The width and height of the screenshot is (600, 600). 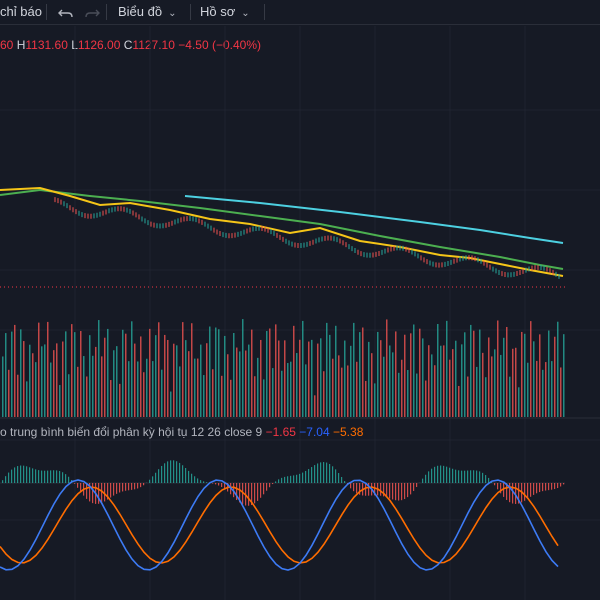 I want to click on profile-menu-label: Hồ sơ, so click(x=218, y=11).